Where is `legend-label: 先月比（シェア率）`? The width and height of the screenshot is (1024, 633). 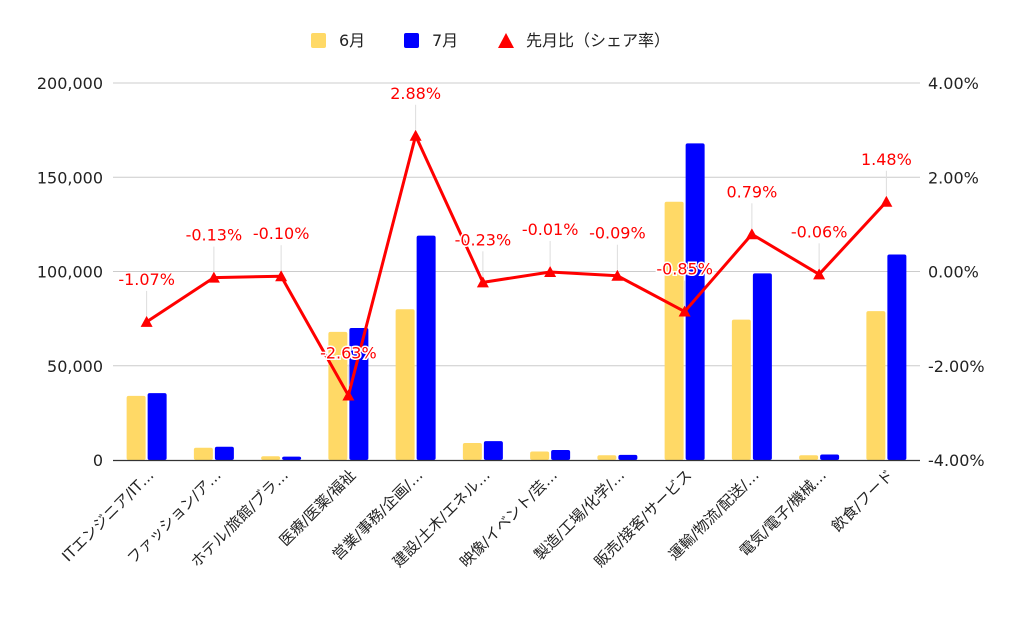 legend-label: 先月比（シェア率） is located at coordinates (598, 40).